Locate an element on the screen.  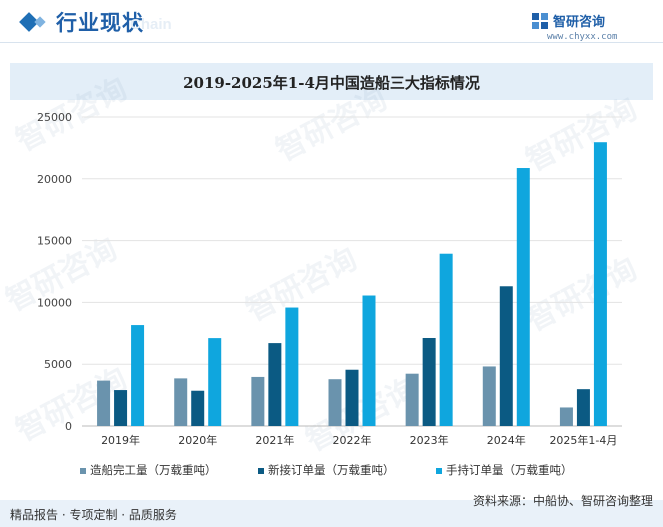
footer-bar: 精品报告 · 专项定制 · 品质服务 is located at coordinates (331, 513).